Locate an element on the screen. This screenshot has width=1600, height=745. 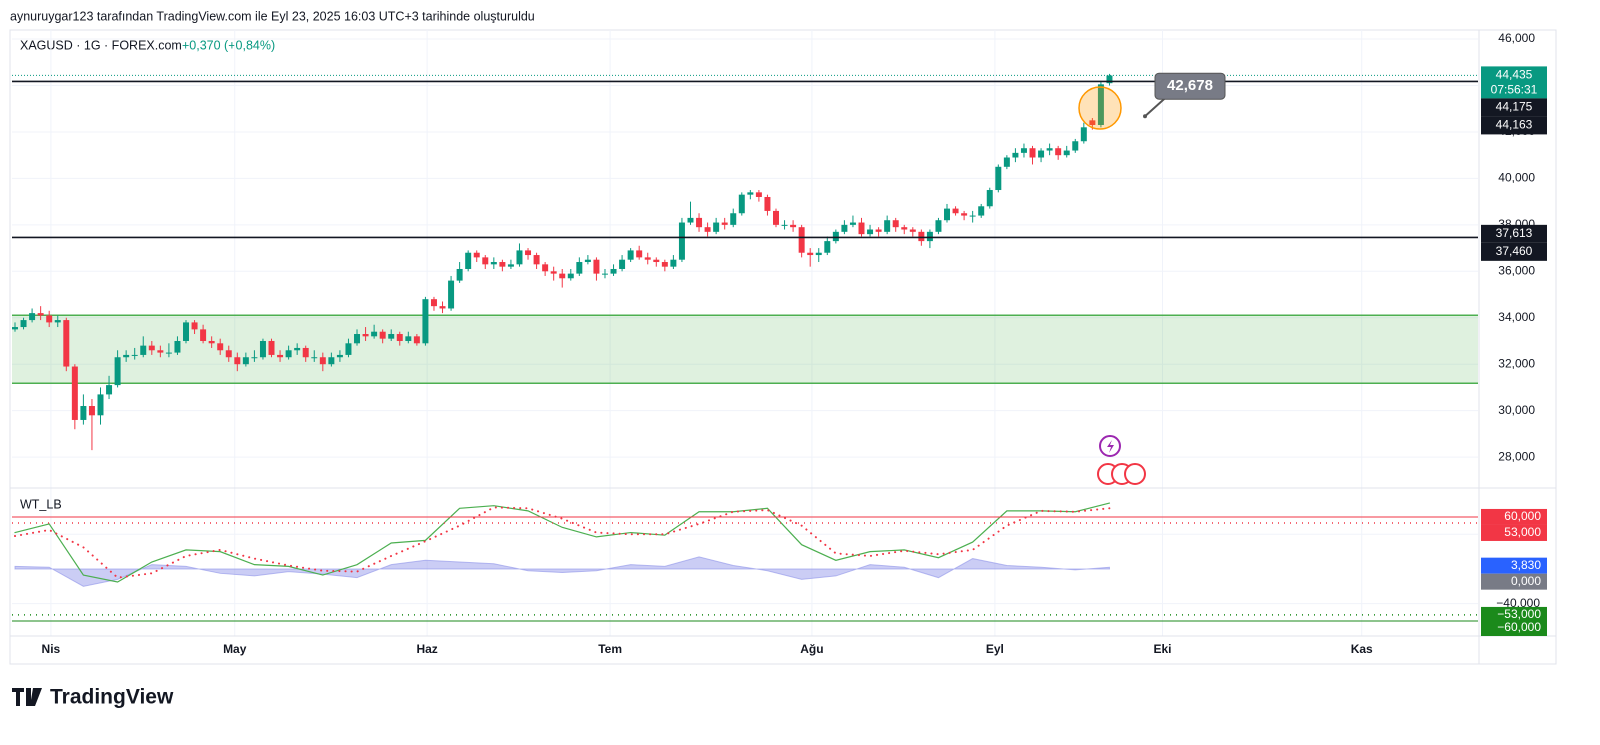
y-tick-label: −40,000 is located at coordinates (1518, 603).